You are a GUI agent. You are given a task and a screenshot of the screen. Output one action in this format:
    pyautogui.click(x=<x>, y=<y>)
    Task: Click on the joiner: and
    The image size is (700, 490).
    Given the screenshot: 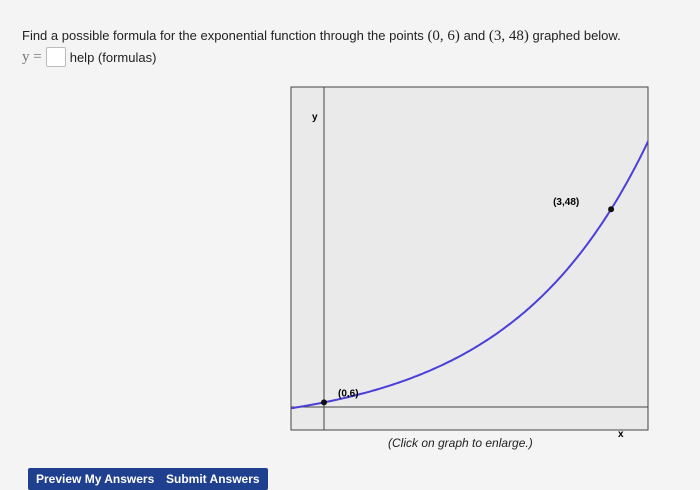 What is the action you would take?
    pyautogui.click(x=474, y=35)
    